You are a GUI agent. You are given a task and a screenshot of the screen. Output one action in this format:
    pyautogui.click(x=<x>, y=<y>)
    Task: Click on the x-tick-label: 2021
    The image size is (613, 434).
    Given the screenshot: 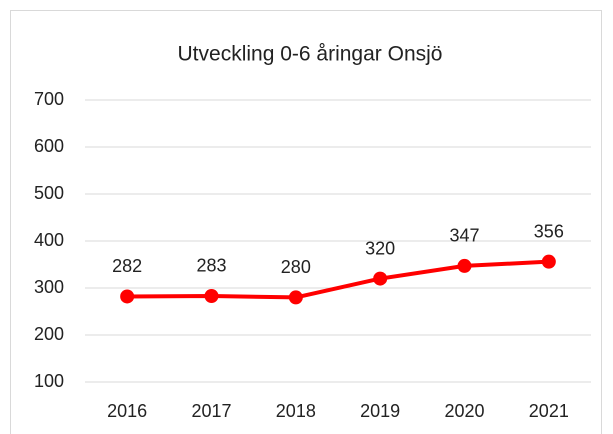 What is the action you would take?
    pyautogui.click(x=549, y=411)
    